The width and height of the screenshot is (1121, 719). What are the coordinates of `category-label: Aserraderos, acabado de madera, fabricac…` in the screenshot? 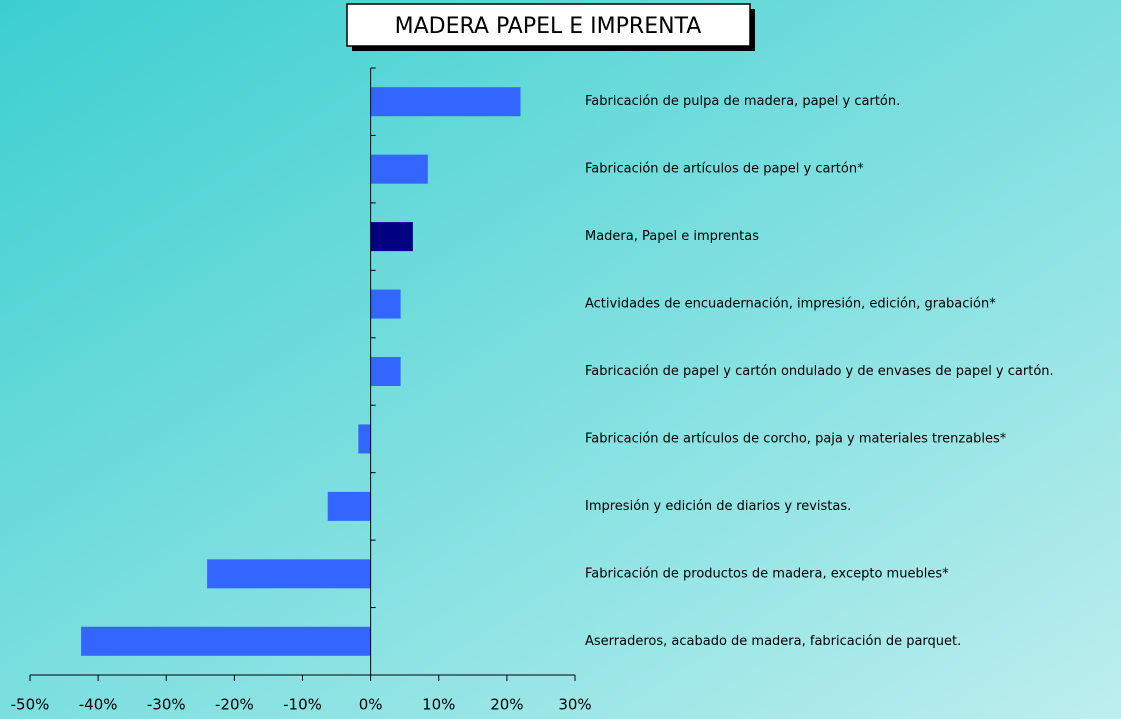 It's located at (773, 641).